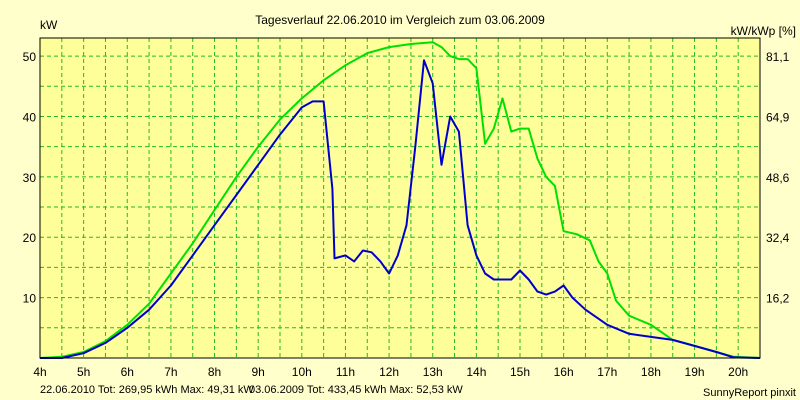 This screenshot has width=800, height=400. I want to click on y-tick-label-right: 32,4, so click(778, 238).